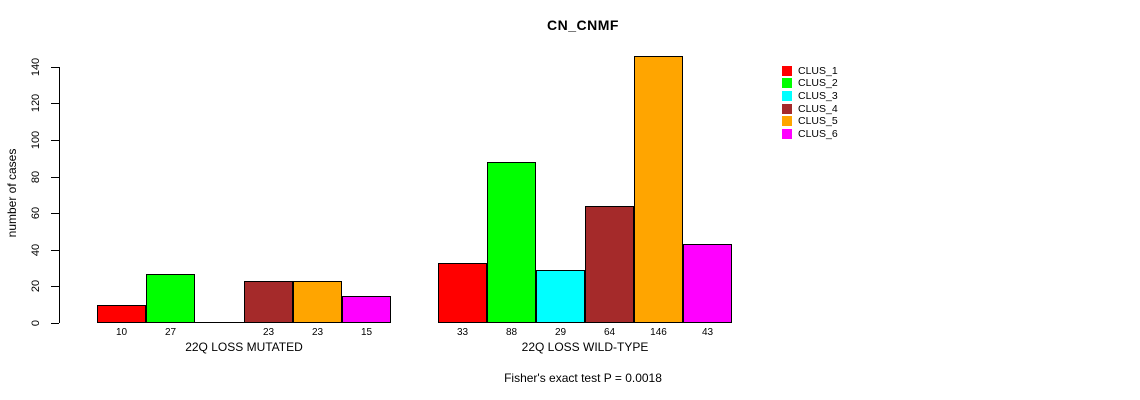 Image resolution: width=1140 pixels, height=400 pixels. I want to click on bar-value-label: 64, so click(609, 332).